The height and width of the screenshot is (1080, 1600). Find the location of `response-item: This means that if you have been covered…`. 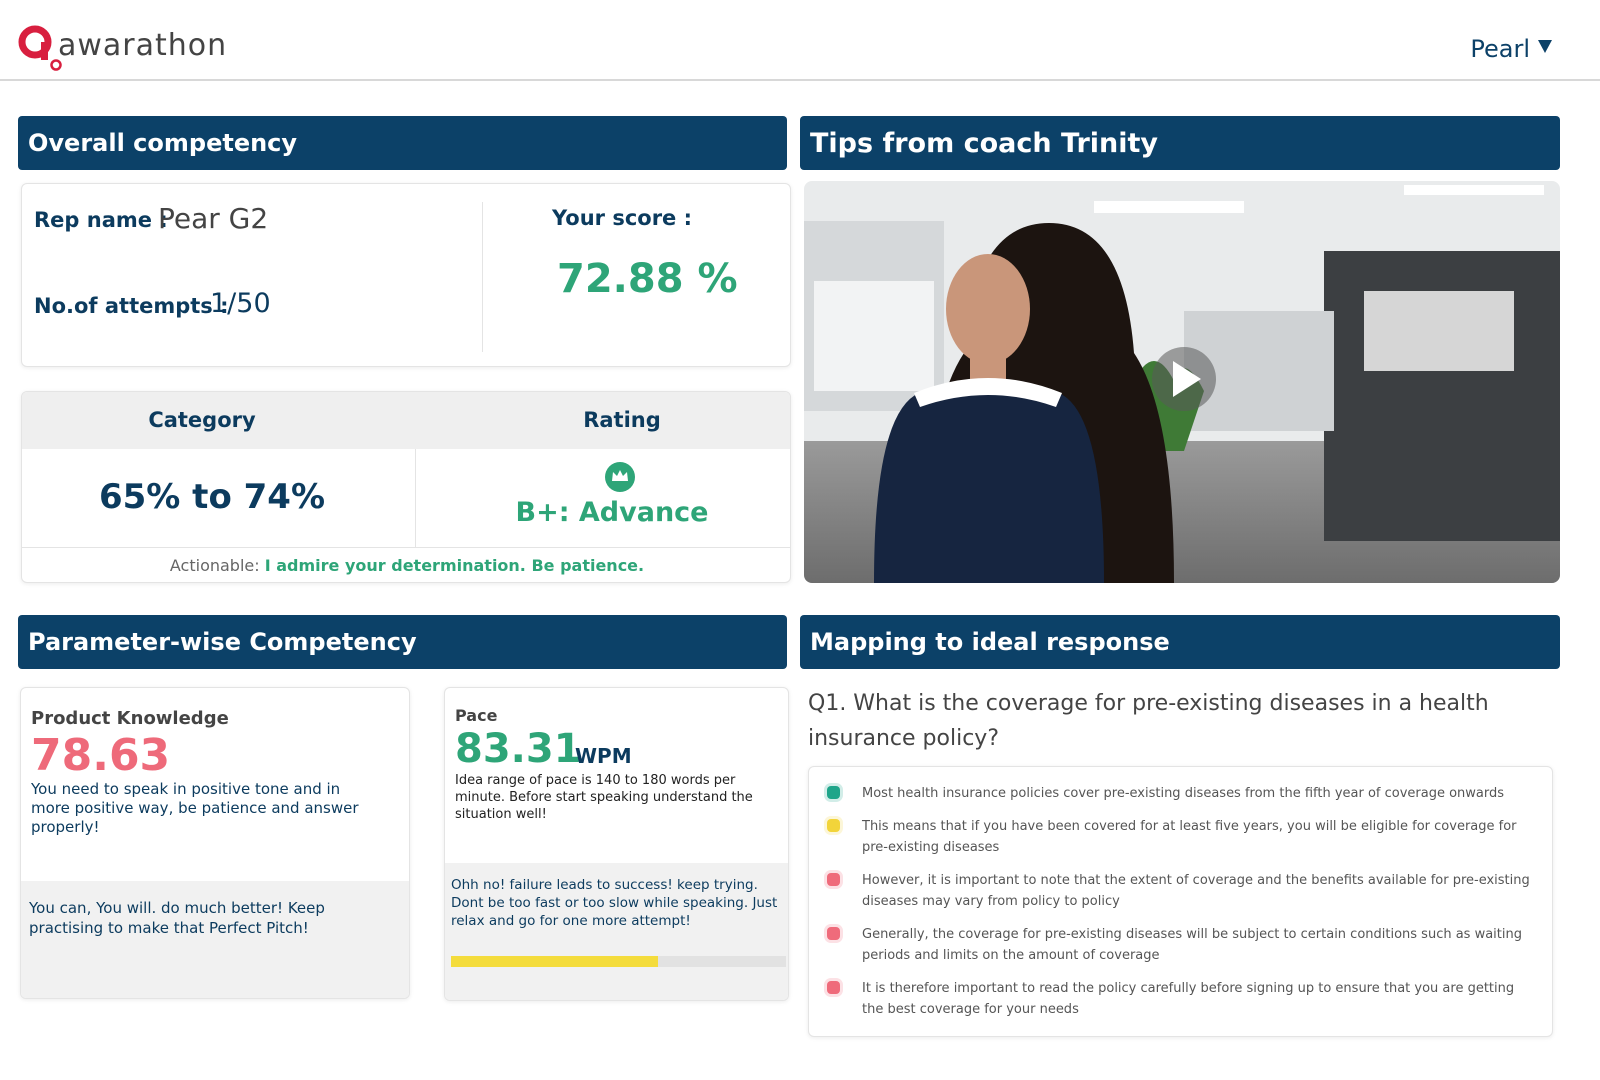

response-item: This means that if you have been covered… is located at coordinates (1178, 837).